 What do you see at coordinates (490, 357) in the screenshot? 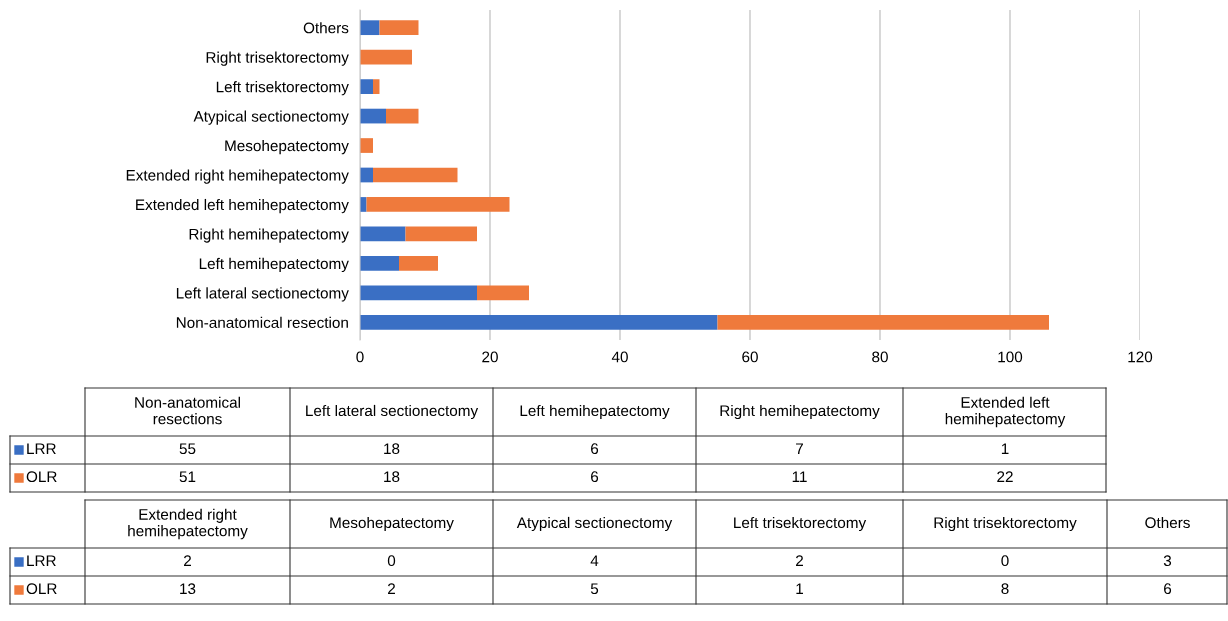
I see `x-tick-label: 20` at bounding box center [490, 357].